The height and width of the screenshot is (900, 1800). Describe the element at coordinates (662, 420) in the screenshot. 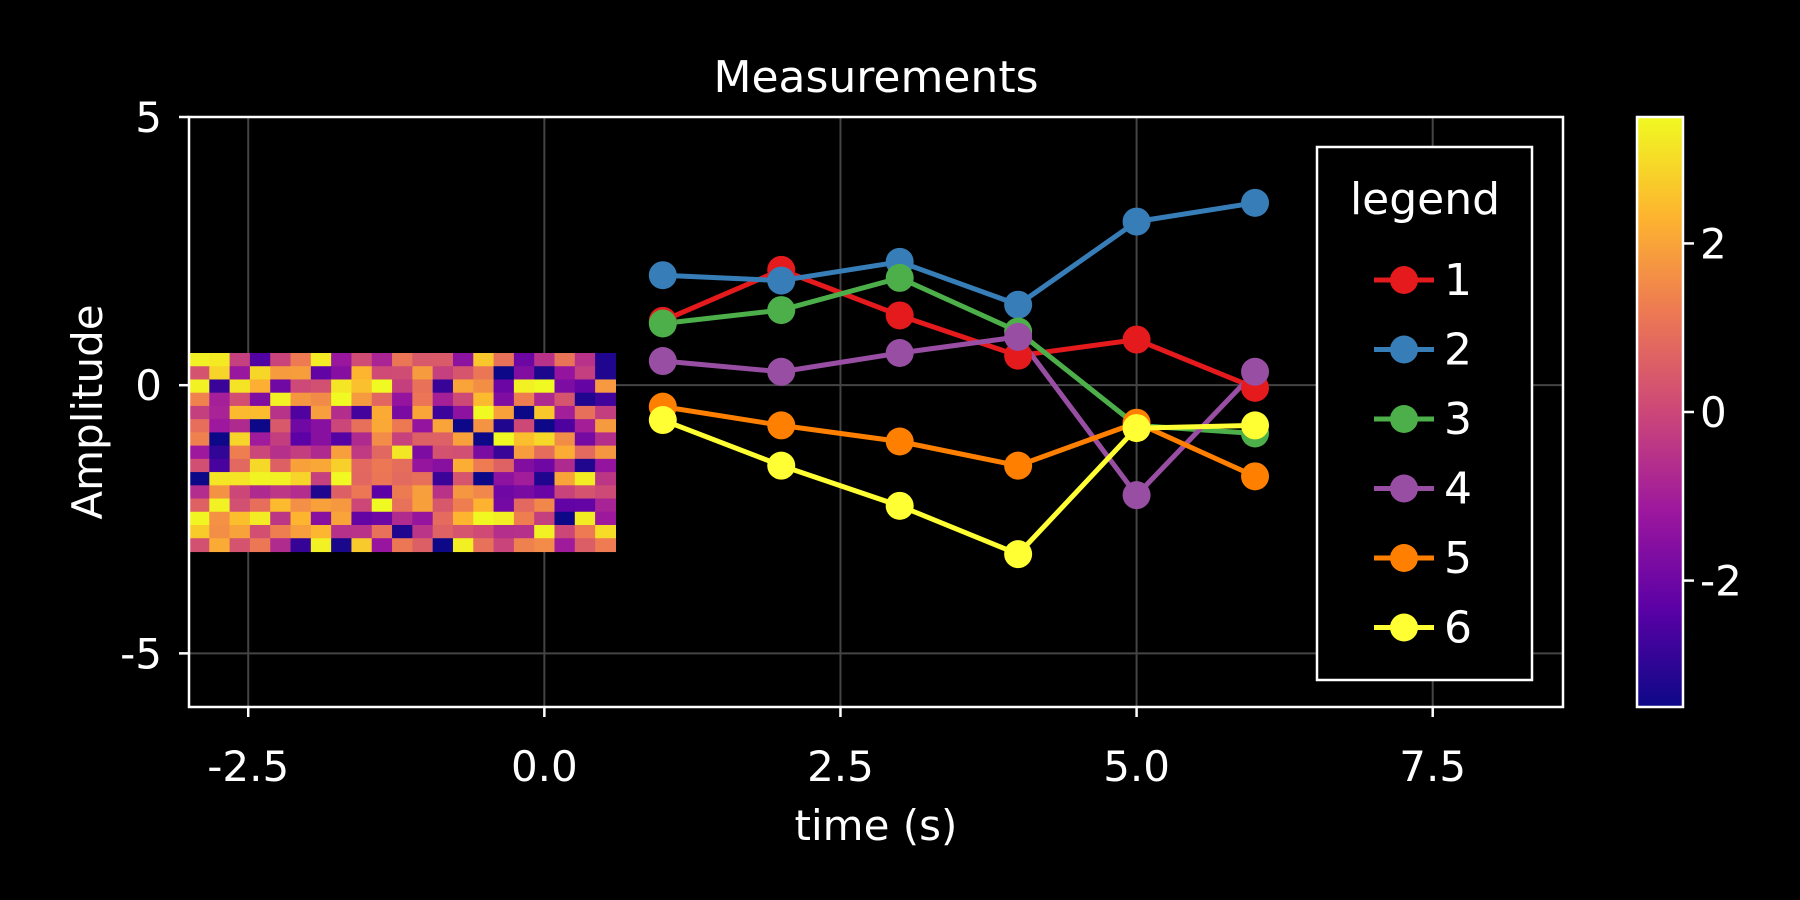

I see `series-6-point` at that location.